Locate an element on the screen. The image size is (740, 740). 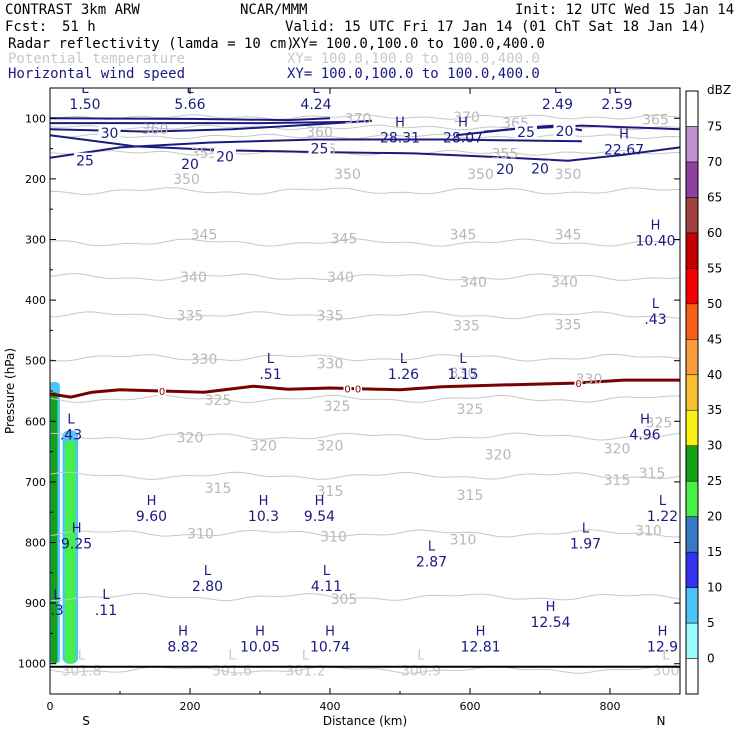
extremum-value: 9.54 is located at coordinates (319, 517).